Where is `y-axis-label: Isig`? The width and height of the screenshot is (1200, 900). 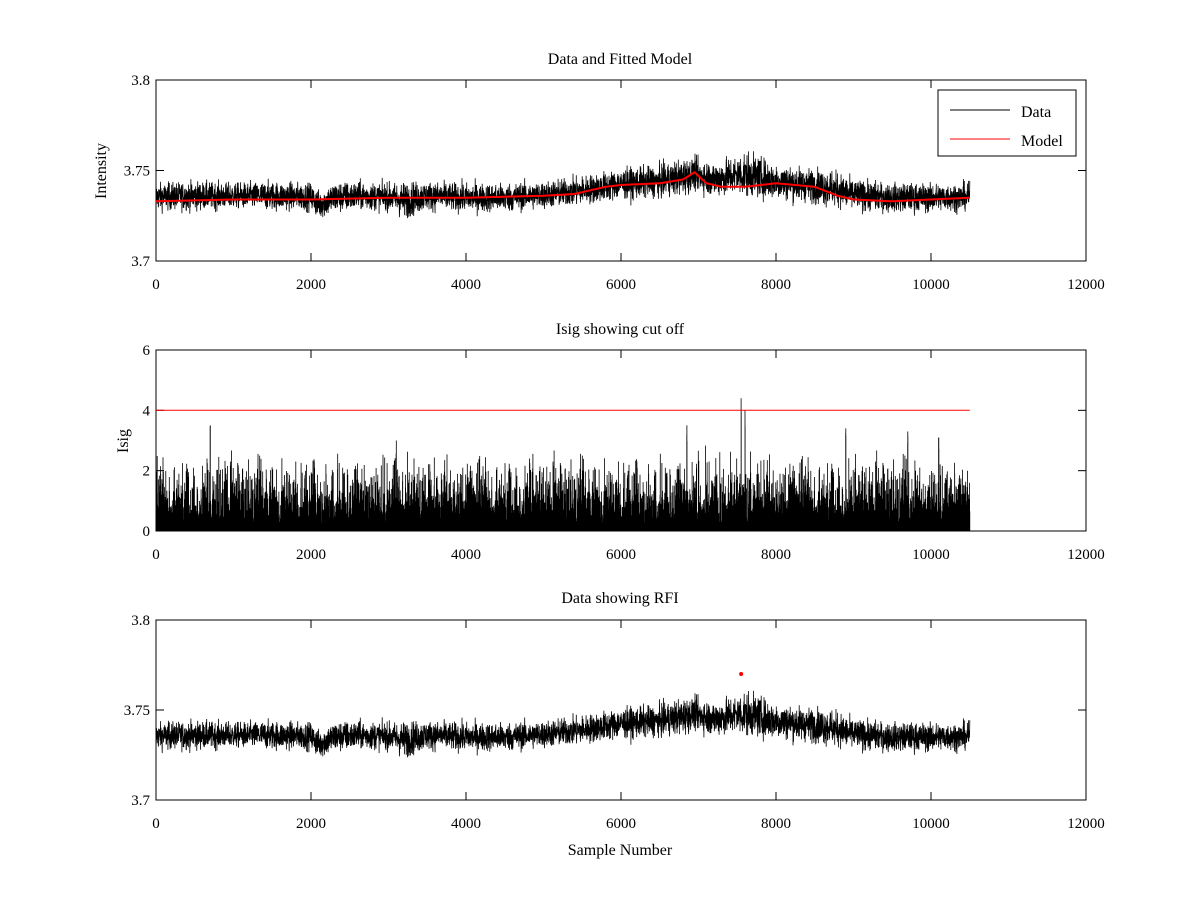
y-axis-label: Isig is located at coordinates (123, 441).